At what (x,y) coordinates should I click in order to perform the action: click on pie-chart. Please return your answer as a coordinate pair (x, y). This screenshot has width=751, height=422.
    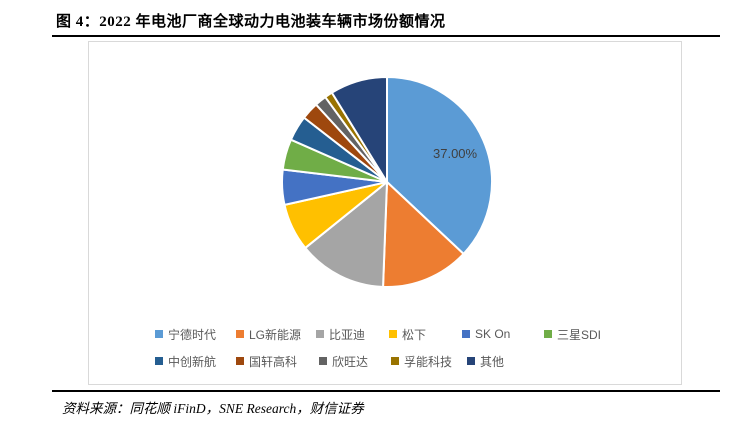
    Looking at the image, I should click on (387, 182).